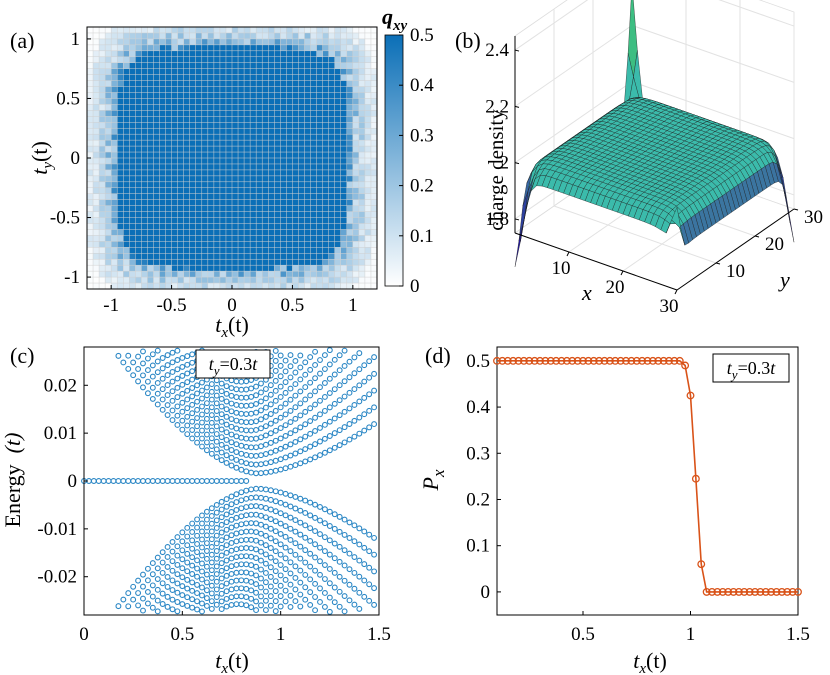  What do you see at coordinates (172, 481) in the screenshot?
I see `zero-mode-point` at bounding box center [172, 481].